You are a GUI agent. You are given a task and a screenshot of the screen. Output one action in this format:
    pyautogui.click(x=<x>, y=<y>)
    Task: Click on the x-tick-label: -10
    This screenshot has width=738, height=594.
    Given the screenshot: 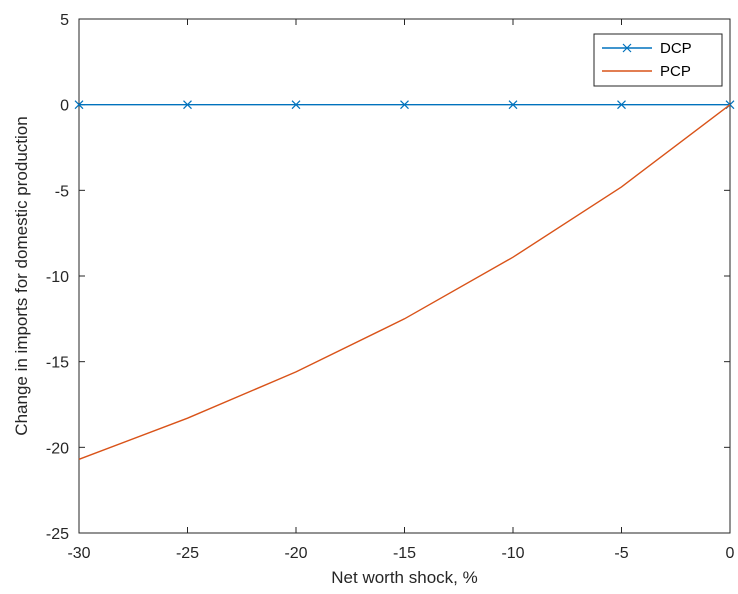 What is the action you would take?
    pyautogui.click(x=512, y=553)
    